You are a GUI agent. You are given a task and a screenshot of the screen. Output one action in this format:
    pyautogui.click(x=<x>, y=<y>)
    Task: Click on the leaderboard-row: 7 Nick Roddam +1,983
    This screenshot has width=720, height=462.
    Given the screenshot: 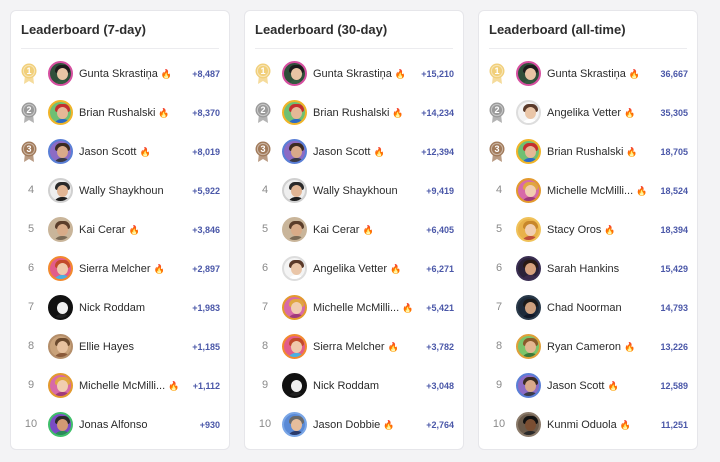 What is the action you would take?
    pyautogui.click(x=120, y=307)
    